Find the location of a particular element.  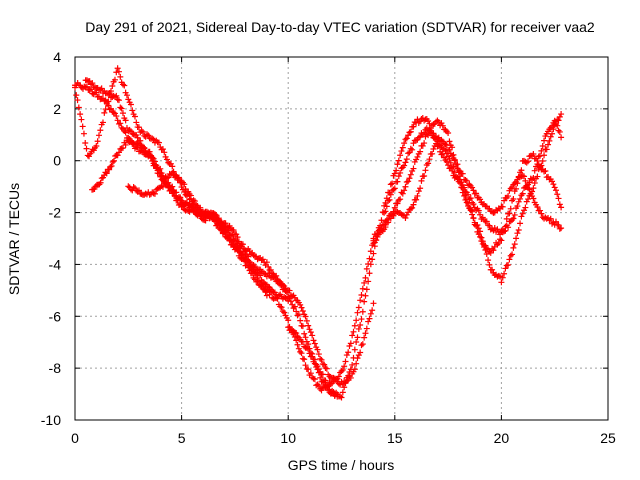

y-axis-label: SDTVAR / TECUs is located at coordinates (14, 239).